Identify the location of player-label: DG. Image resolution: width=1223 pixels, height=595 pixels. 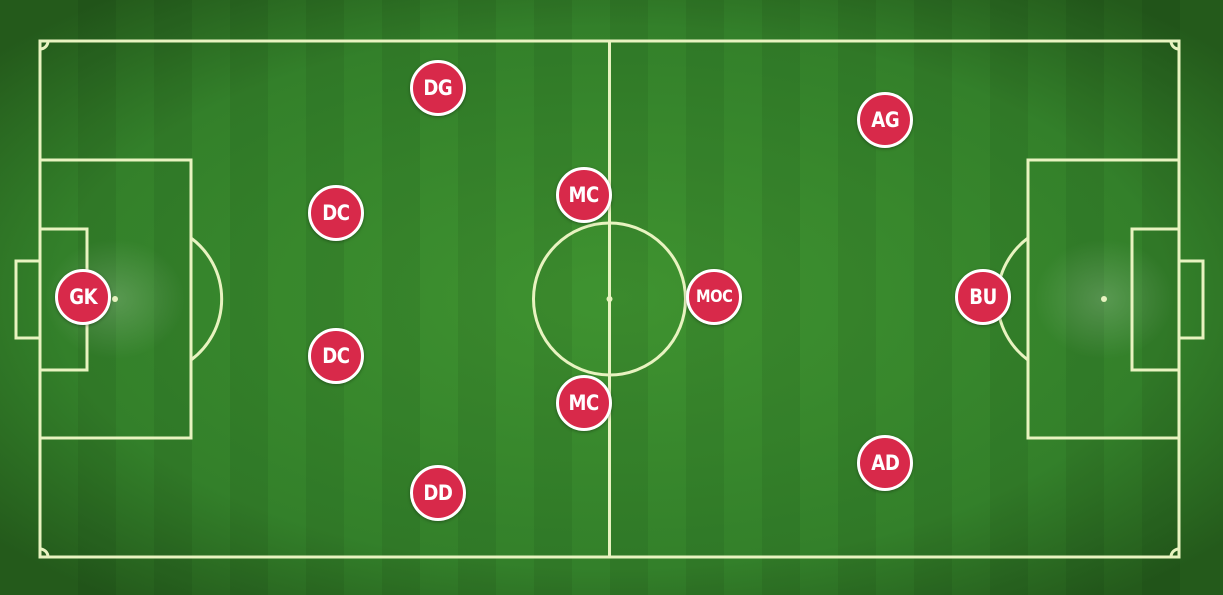
(438, 87).